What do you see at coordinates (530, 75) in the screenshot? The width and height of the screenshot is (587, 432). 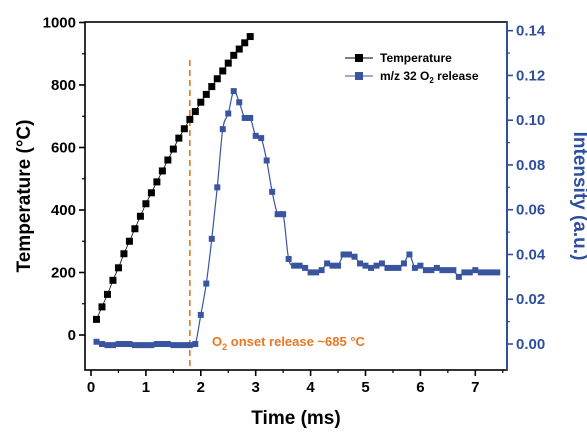 I see `y-right-tick-label: 0.12` at bounding box center [530, 75].